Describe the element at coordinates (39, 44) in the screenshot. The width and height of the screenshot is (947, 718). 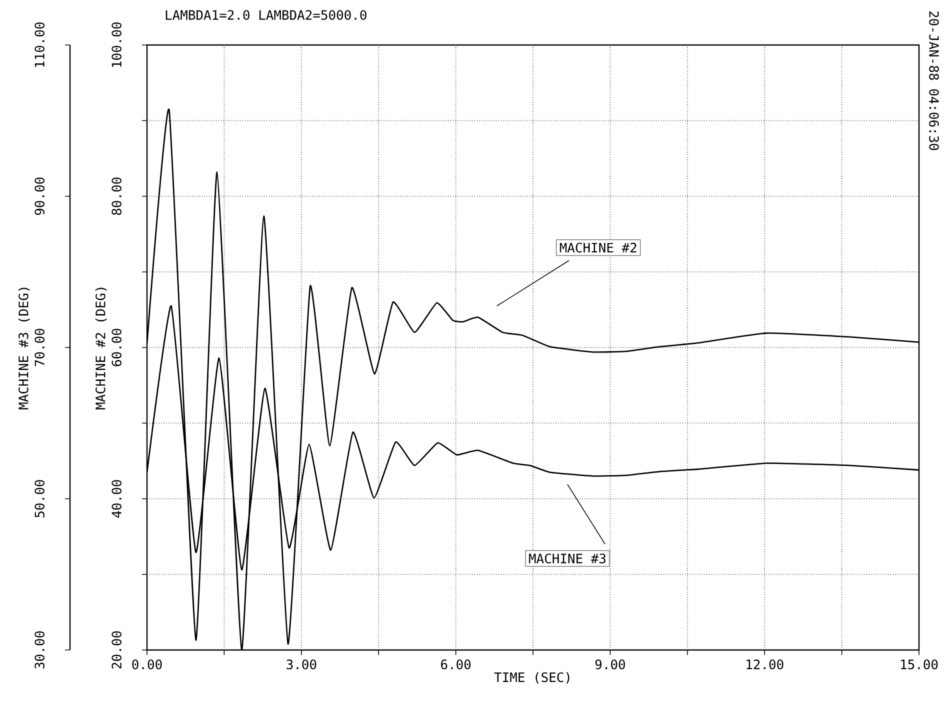
I see `y2-tick-label: 110.00` at that location.